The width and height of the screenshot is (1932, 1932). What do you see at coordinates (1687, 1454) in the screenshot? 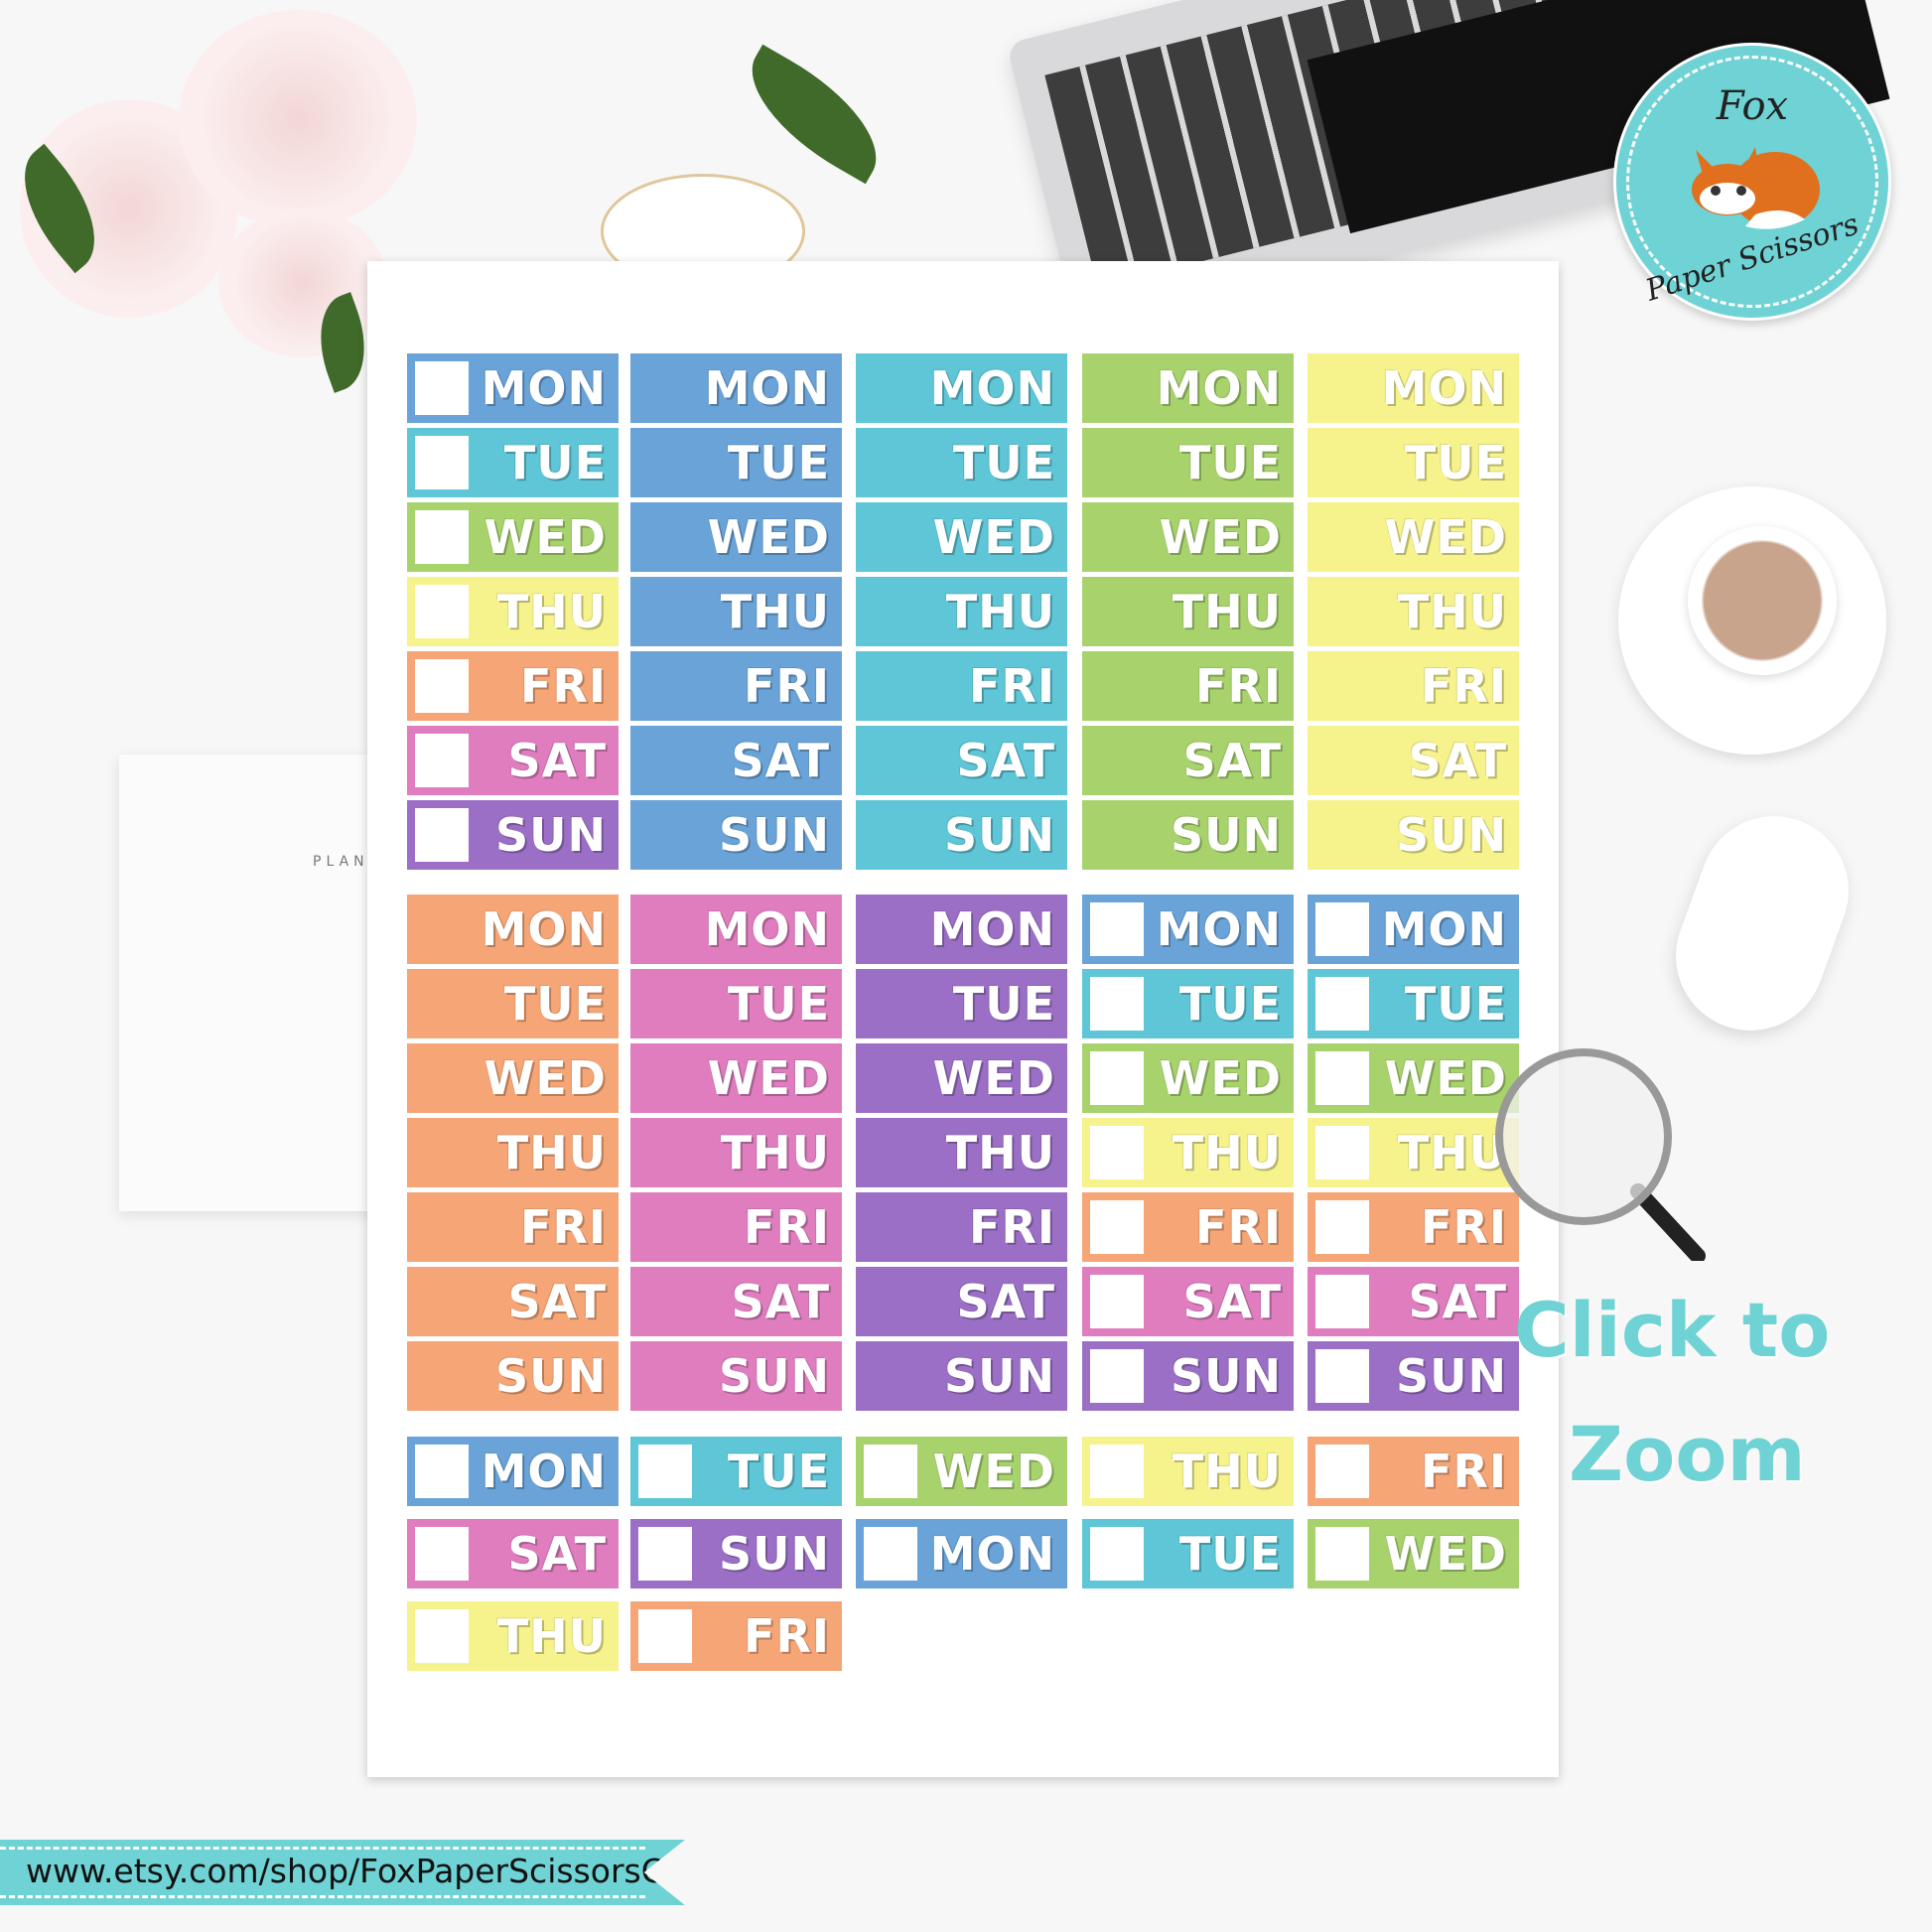
I see `zoom-text: Zoom` at bounding box center [1687, 1454].